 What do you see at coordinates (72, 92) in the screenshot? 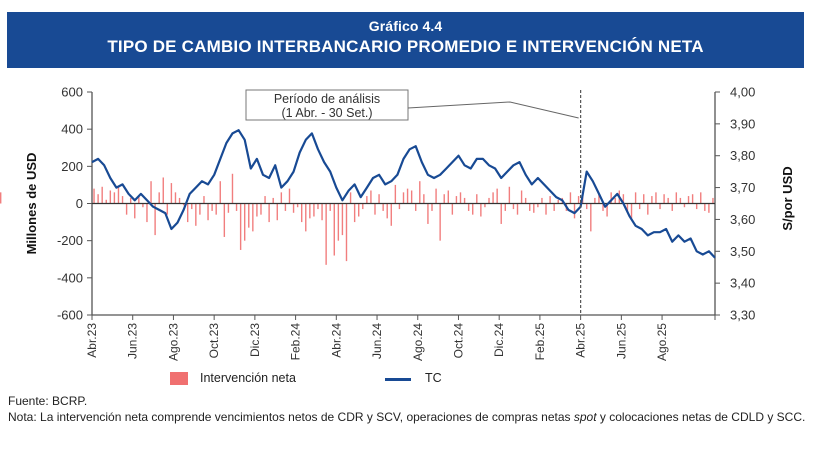
I see `left-axis-tick-label: 600` at bounding box center [72, 92].